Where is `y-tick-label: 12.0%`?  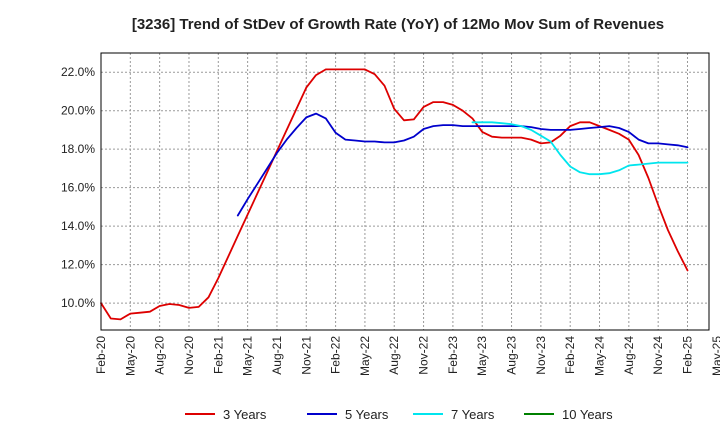 y-tick-label: 12.0% is located at coordinates (78, 265).